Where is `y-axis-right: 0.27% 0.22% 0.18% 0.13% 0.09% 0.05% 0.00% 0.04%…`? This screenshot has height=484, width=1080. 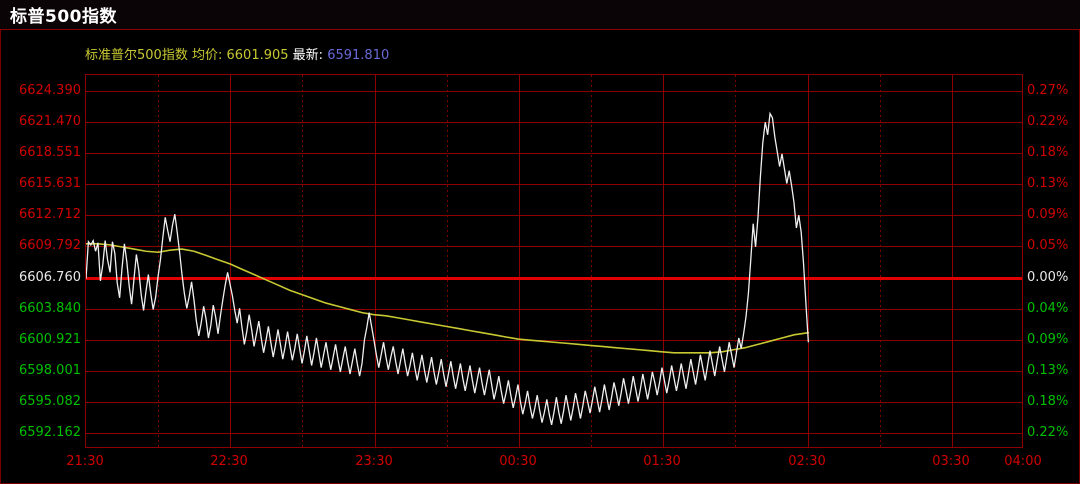
y-axis-right: 0.27% 0.22% 0.18% 0.13% 0.09% 0.05% 0.00% 0.04%… is located at coordinates (1053, 261).